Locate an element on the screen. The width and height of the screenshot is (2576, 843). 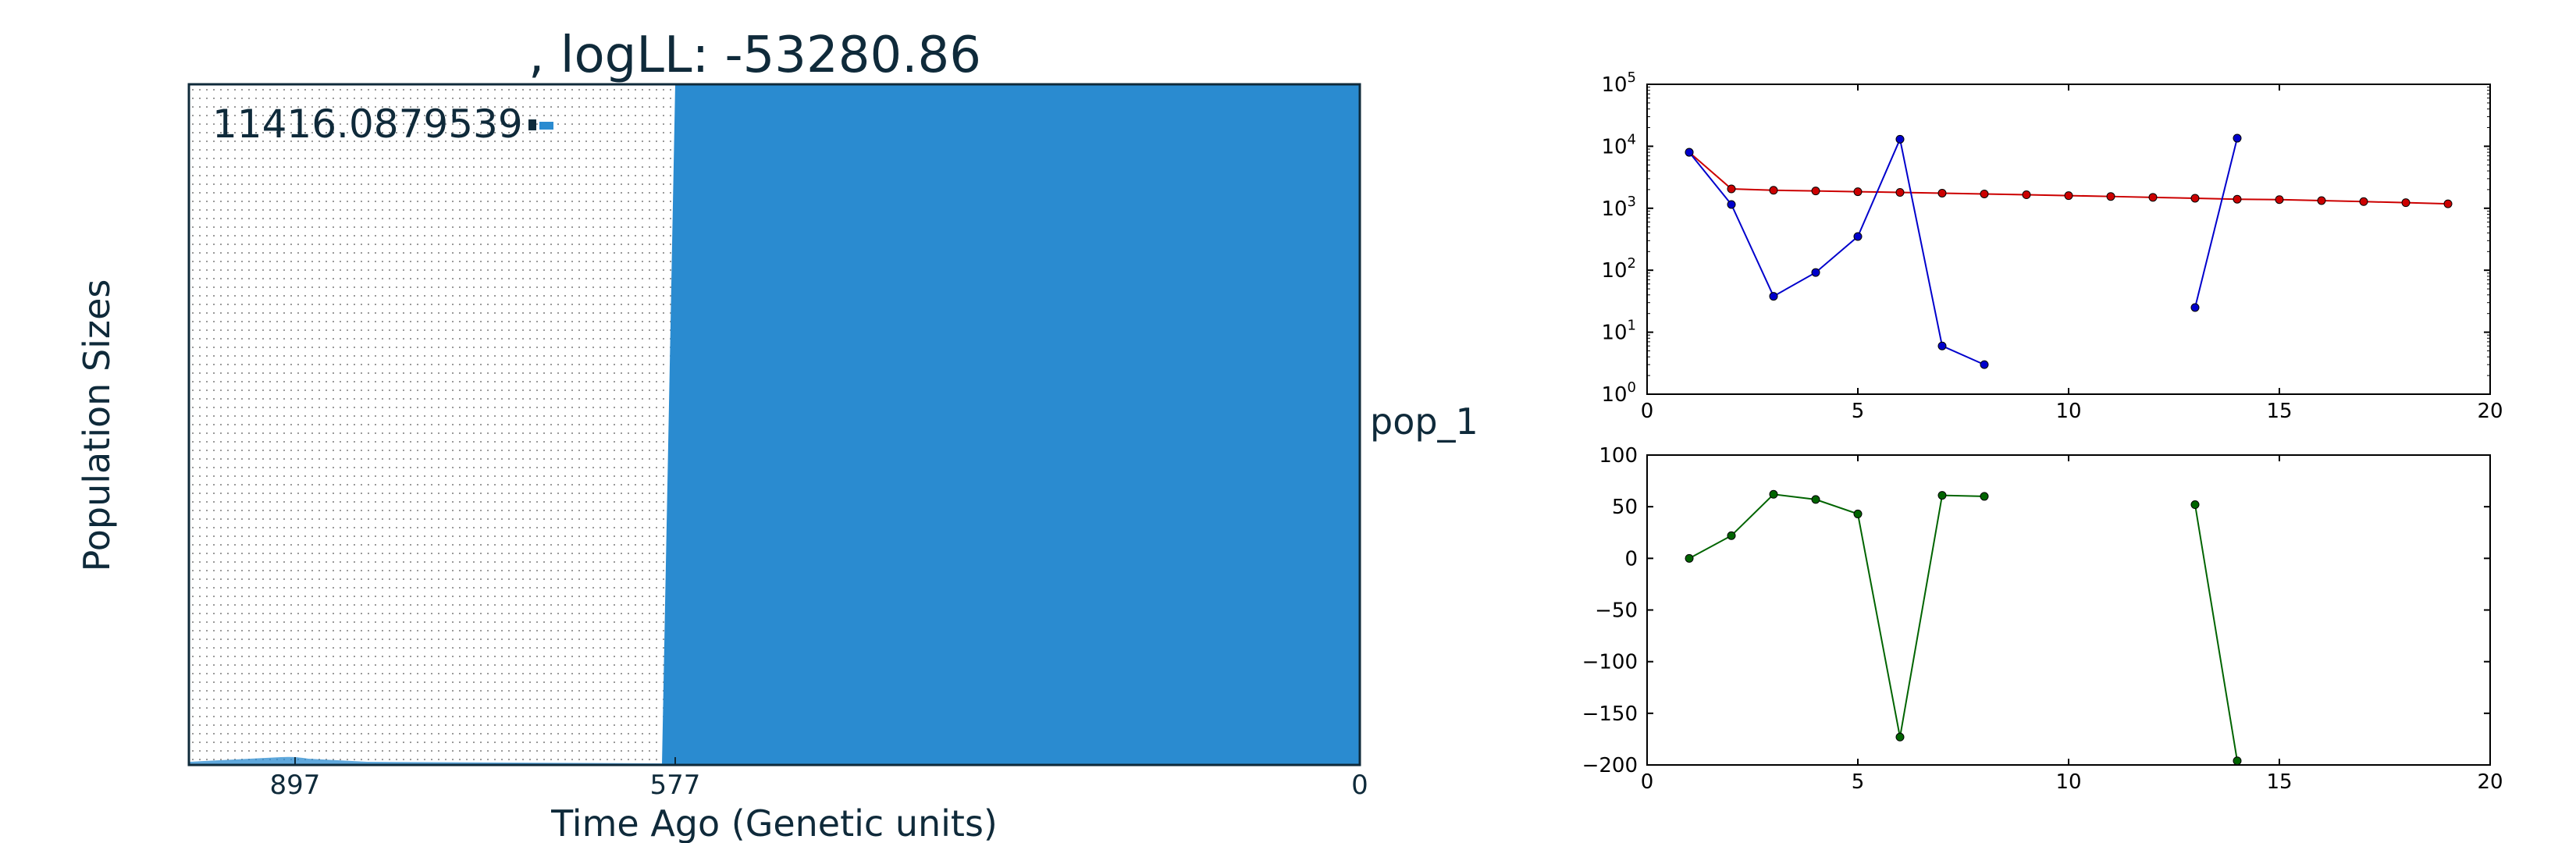
linear-chart: 0 5 10 15 20 100 50 0 −50 −100 −150 −200 is located at coordinates (2042, 619).